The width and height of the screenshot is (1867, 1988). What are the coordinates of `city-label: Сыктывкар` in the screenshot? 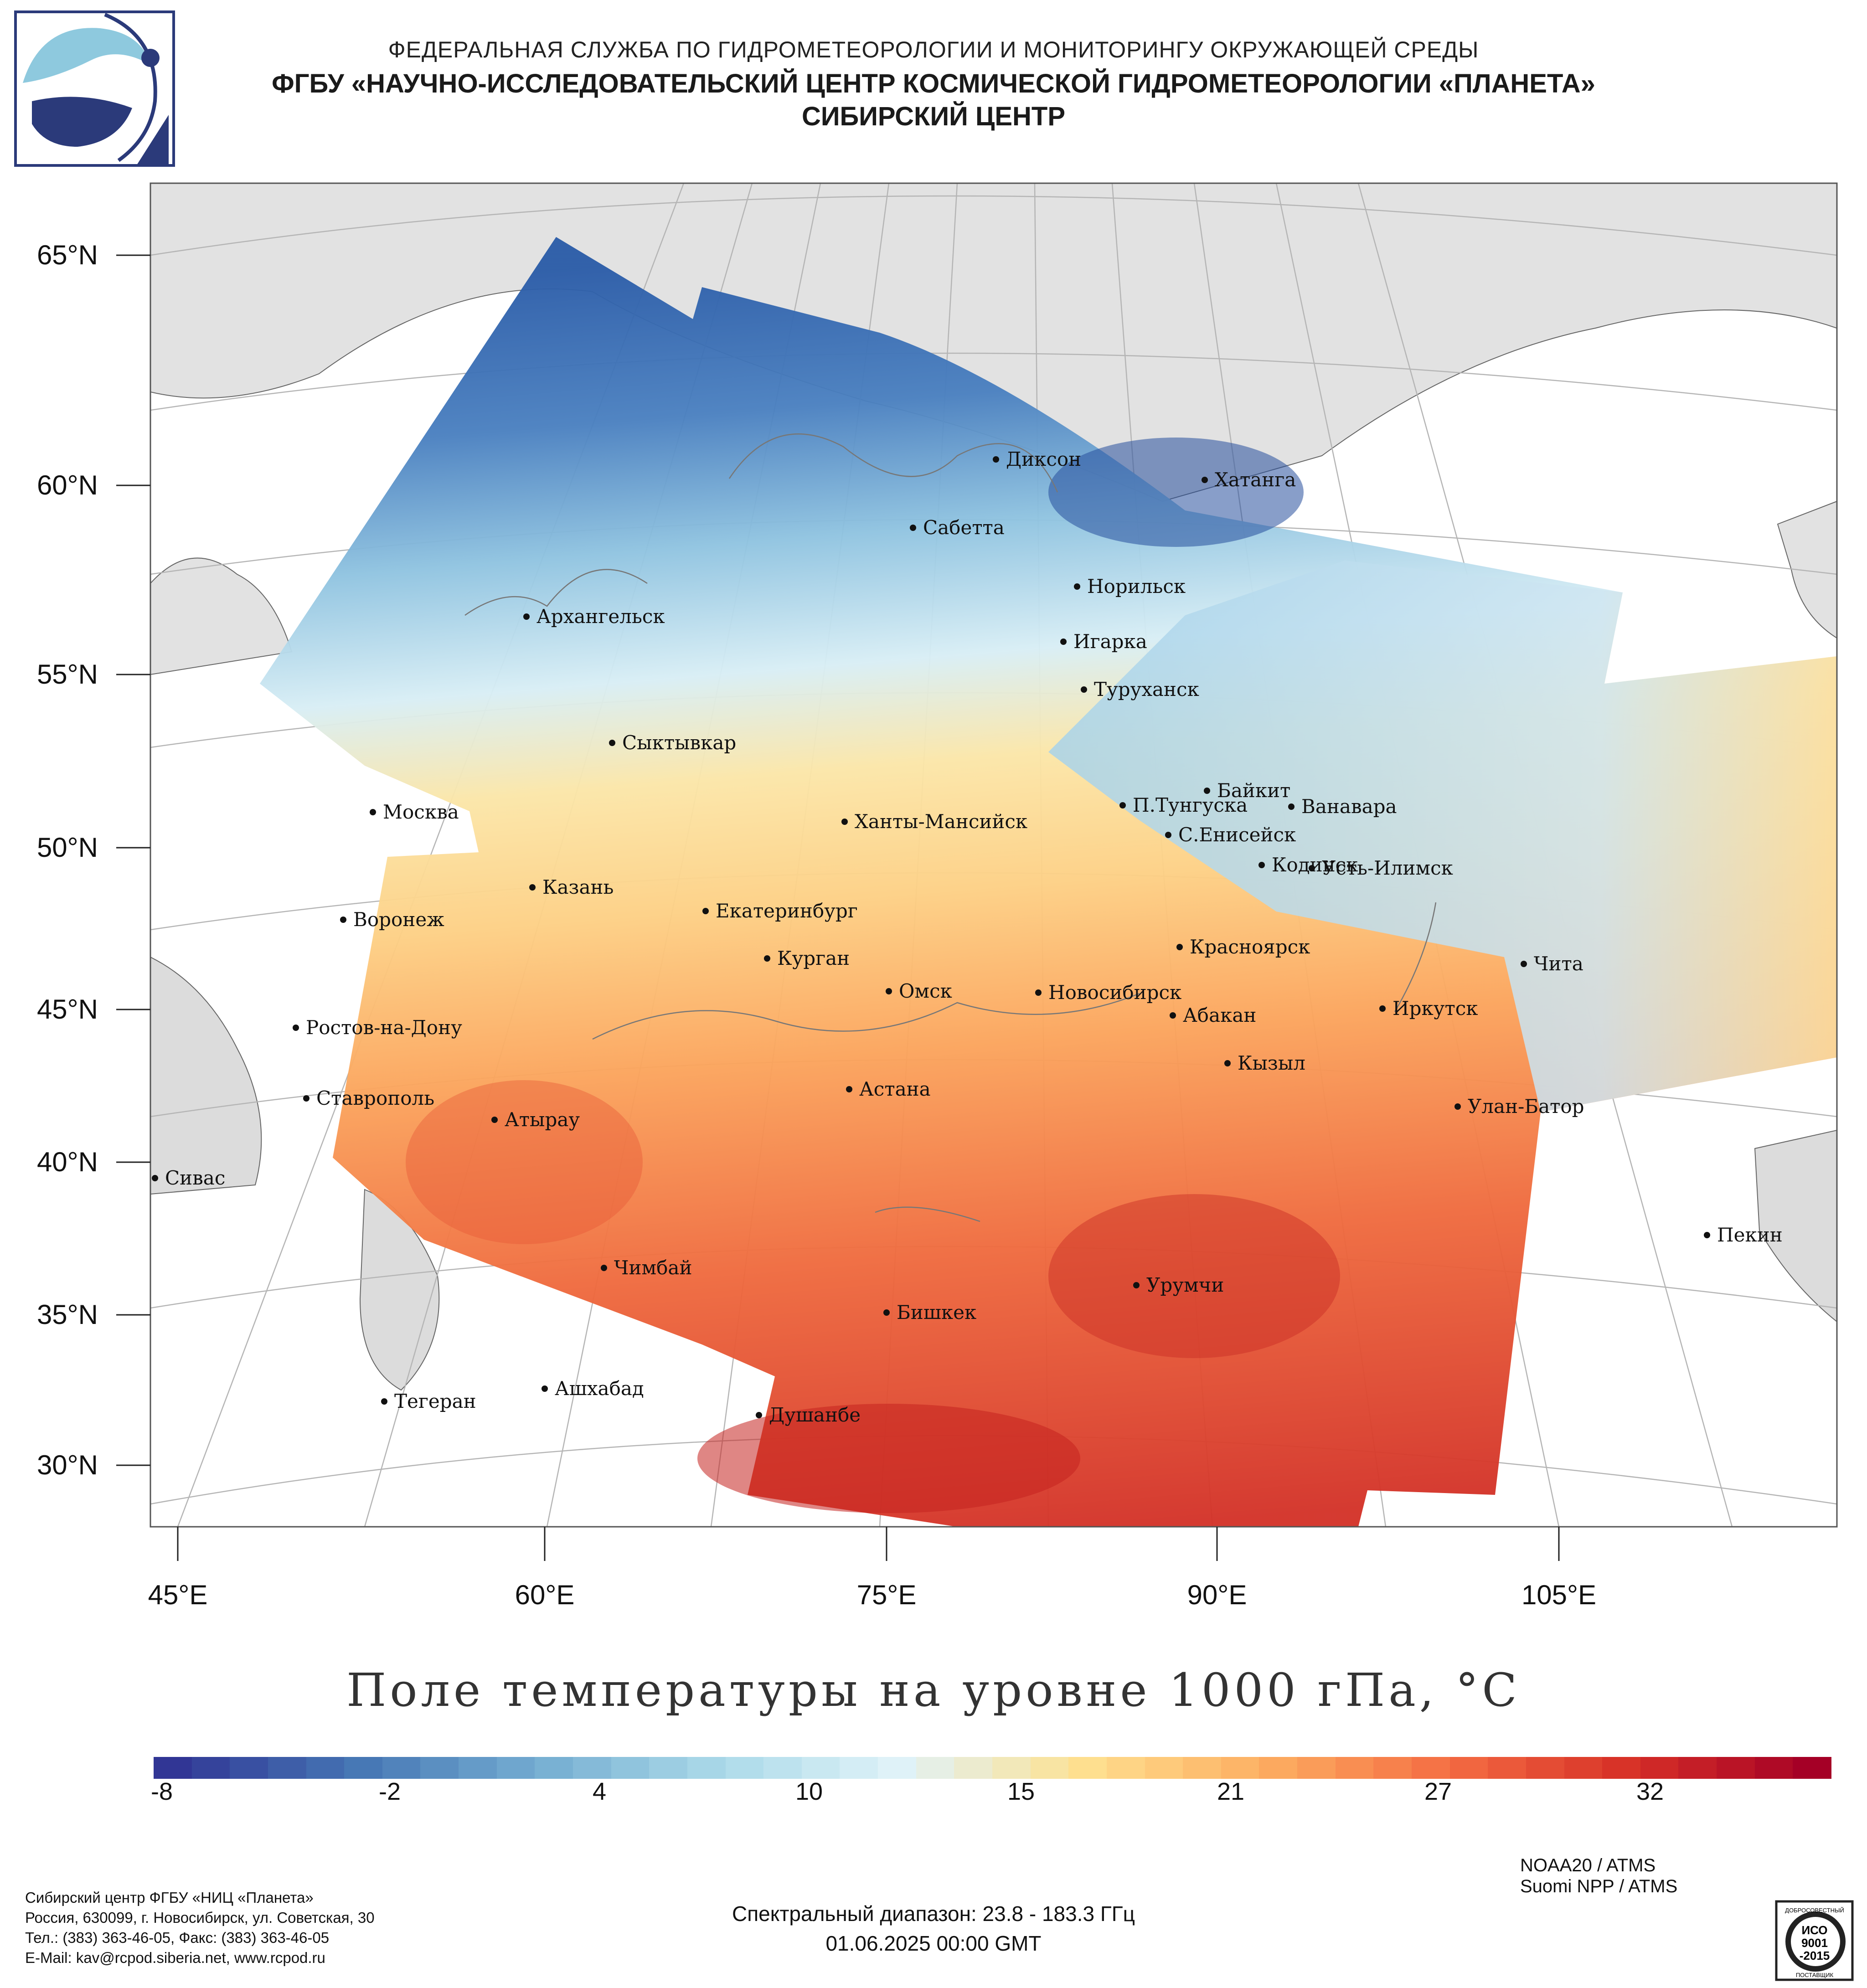 It's located at (679, 743).